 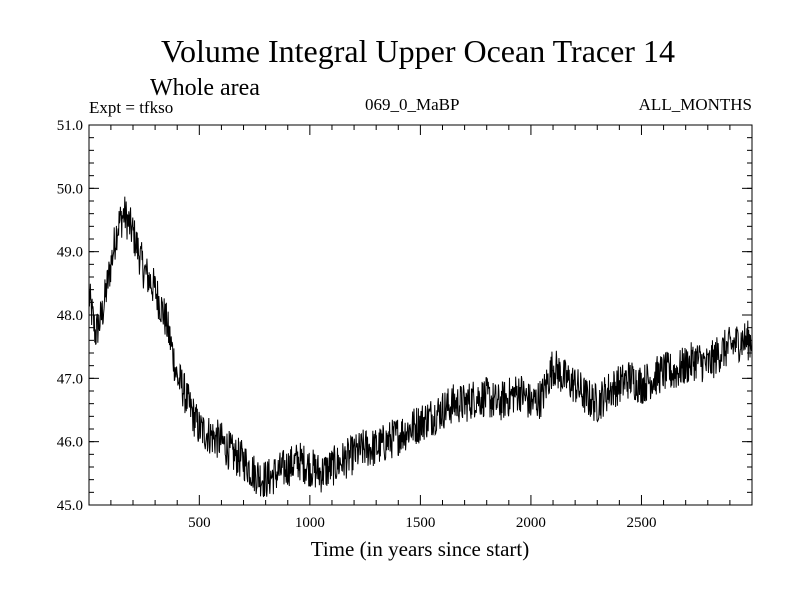 What do you see at coordinates (131, 107) in the screenshot?
I see `expt-label: Expt = tfkso` at bounding box center [131, 107].